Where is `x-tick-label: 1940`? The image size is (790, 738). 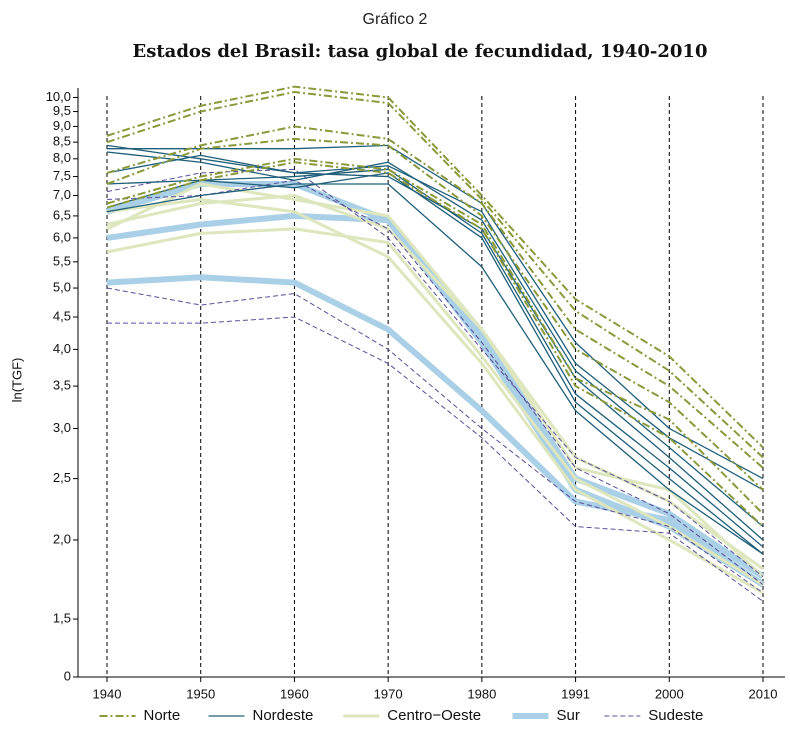
x-tick-label: 1940 is located at coordinates (107, 693).